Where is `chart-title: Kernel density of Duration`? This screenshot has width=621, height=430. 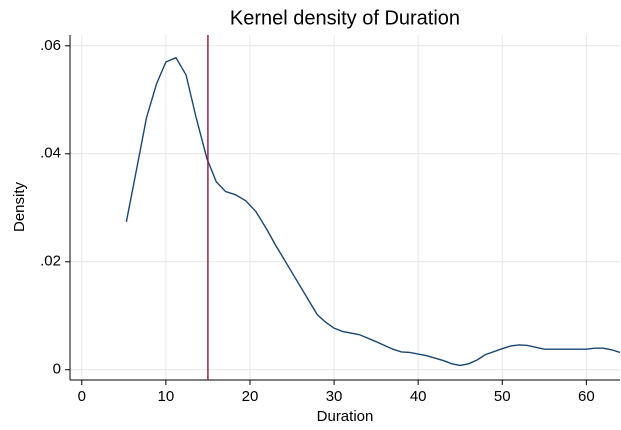
chart-title: Kernel density of Duration is located at coordinates (345, 18).